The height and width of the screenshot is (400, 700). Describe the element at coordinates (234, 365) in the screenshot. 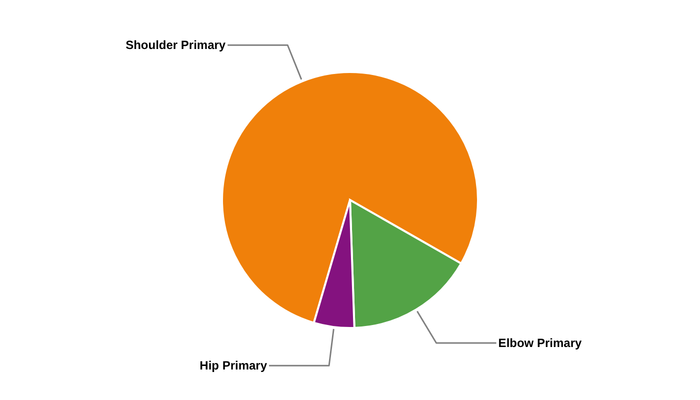

I see `slice-label: Hip Primary` at that location.